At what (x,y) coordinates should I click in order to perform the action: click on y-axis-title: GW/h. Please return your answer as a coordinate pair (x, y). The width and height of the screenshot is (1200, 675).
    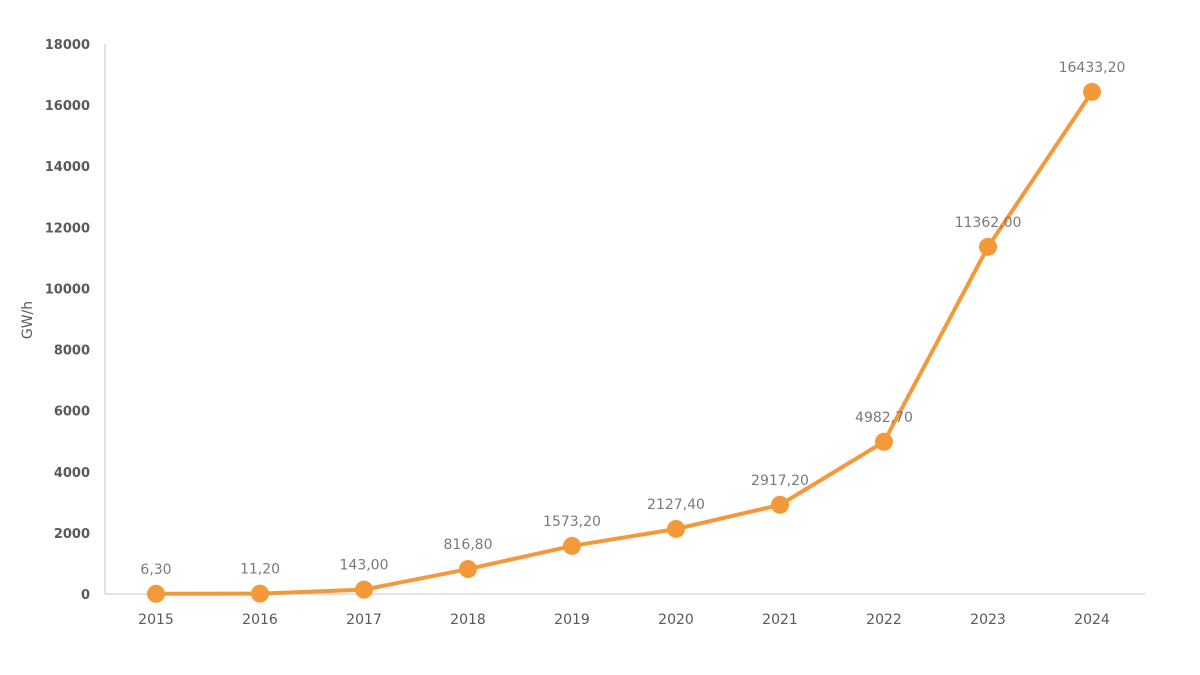
    Looking at the image, I should click on (28, 320).